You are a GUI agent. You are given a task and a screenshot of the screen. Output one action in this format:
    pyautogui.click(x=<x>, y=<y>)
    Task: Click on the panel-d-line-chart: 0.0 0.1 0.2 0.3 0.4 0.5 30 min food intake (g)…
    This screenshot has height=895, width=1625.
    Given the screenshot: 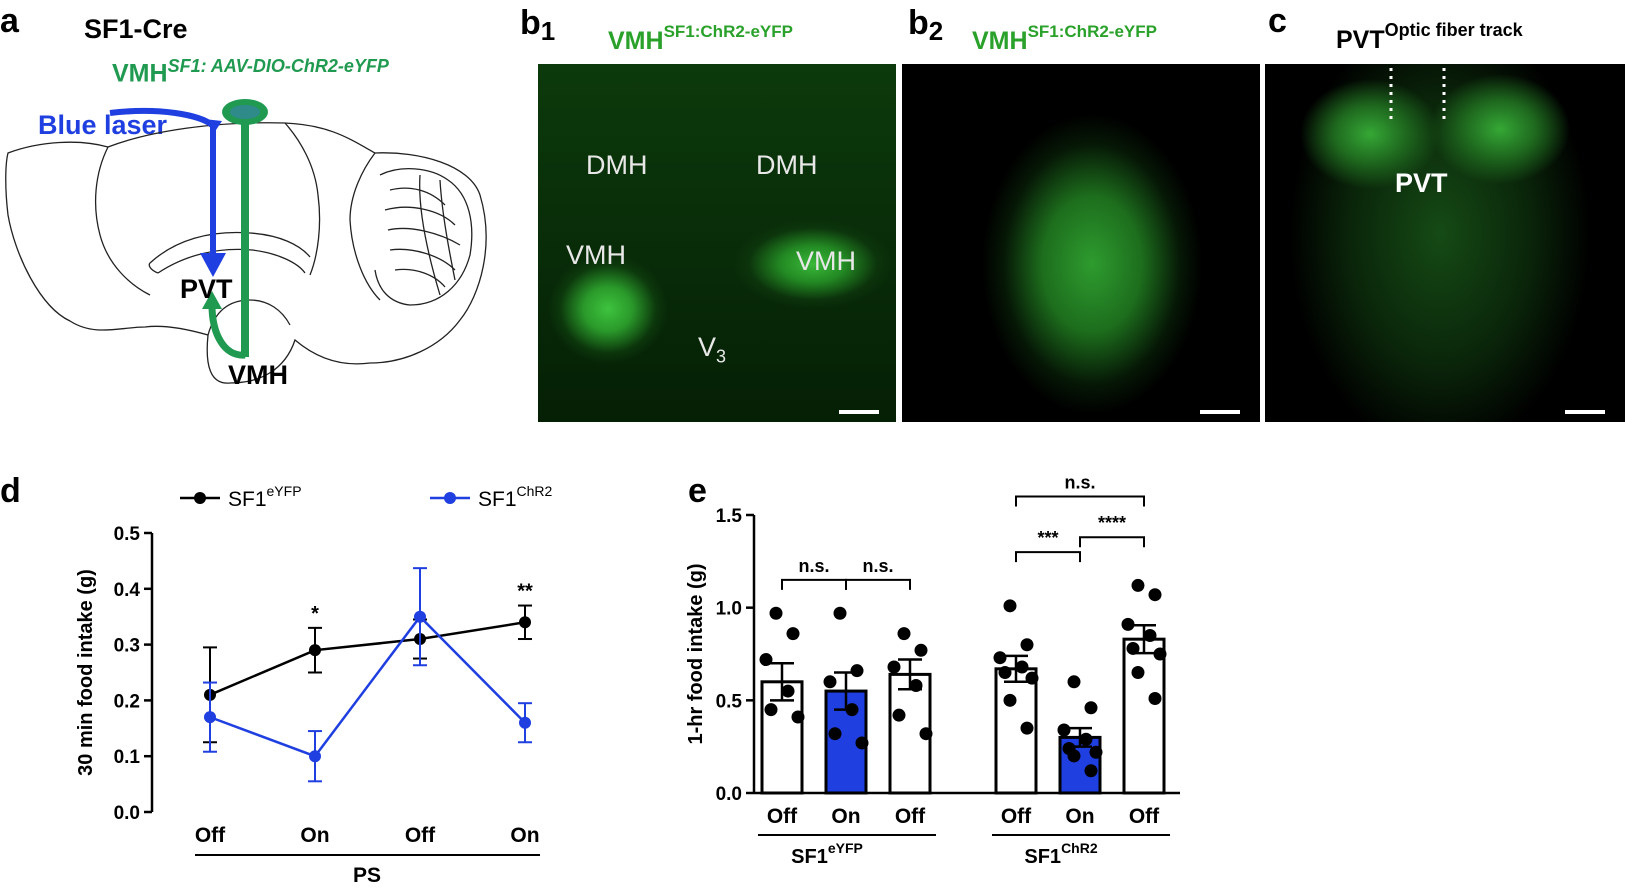 What is the action you would take?
    pyautogui.click(x=314, y=685)
    